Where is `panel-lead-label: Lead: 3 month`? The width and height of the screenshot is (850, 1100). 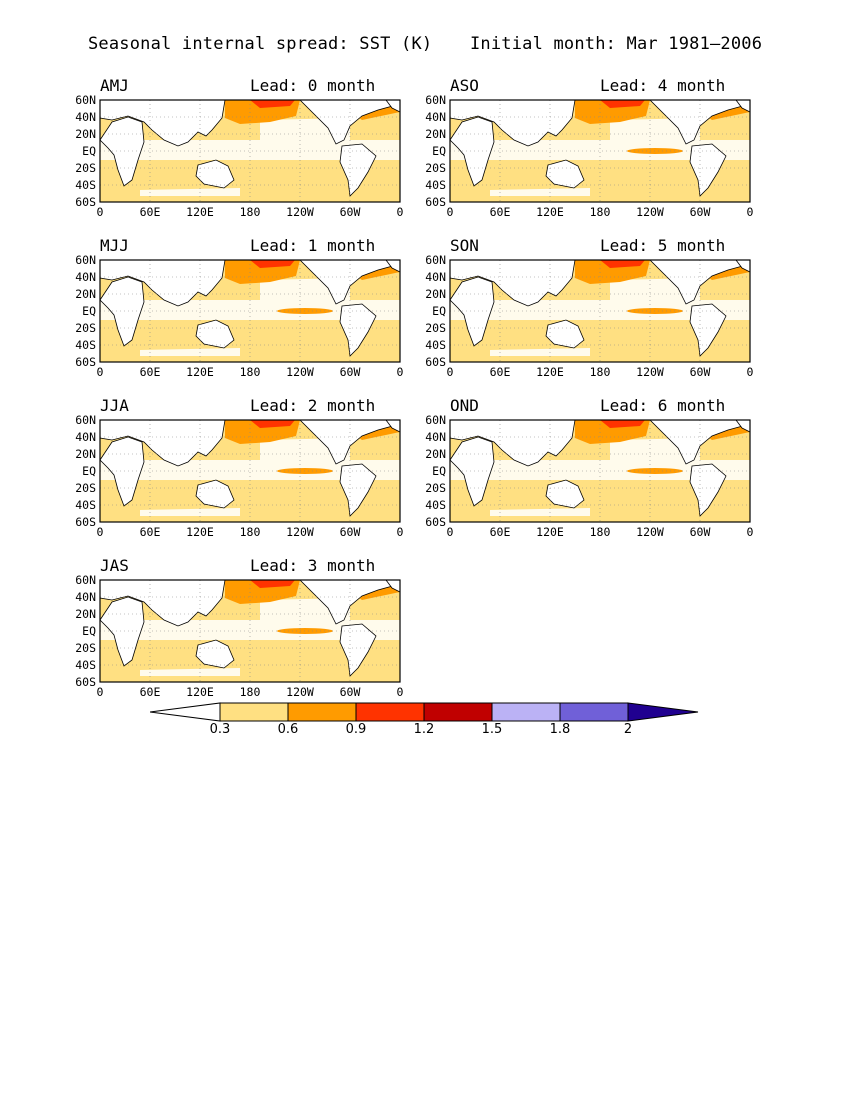 panel-lead-label: Lead: 3 month is located at coordinates (313, 565).